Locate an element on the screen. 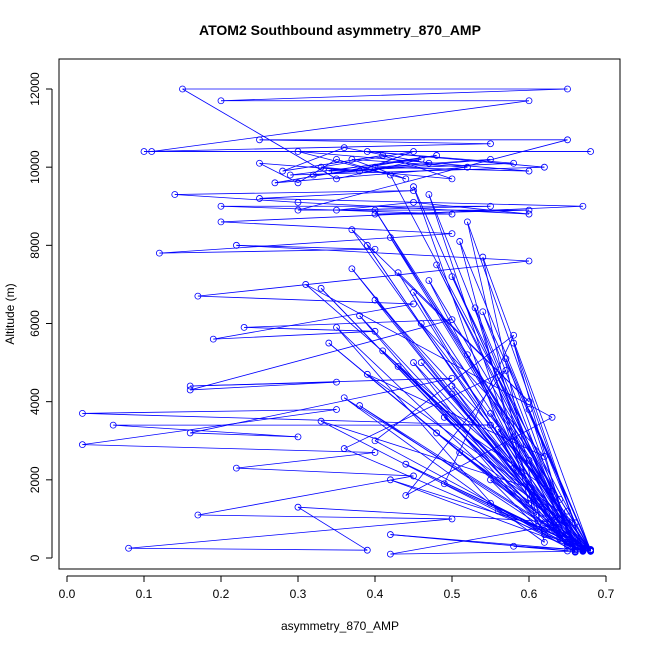 This screenshot has width=650, height=650. y-tick-label: 6000 is located at coordinates (35, 323).